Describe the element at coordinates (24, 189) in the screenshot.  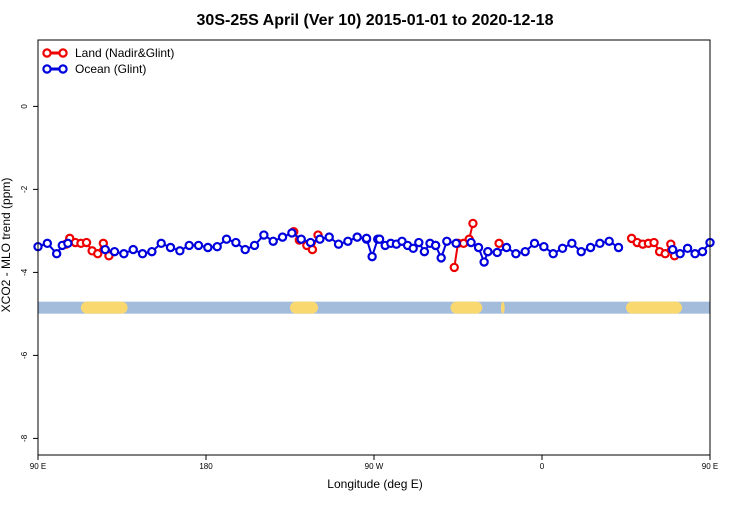
I see `y-tick-label: -2` at that location.